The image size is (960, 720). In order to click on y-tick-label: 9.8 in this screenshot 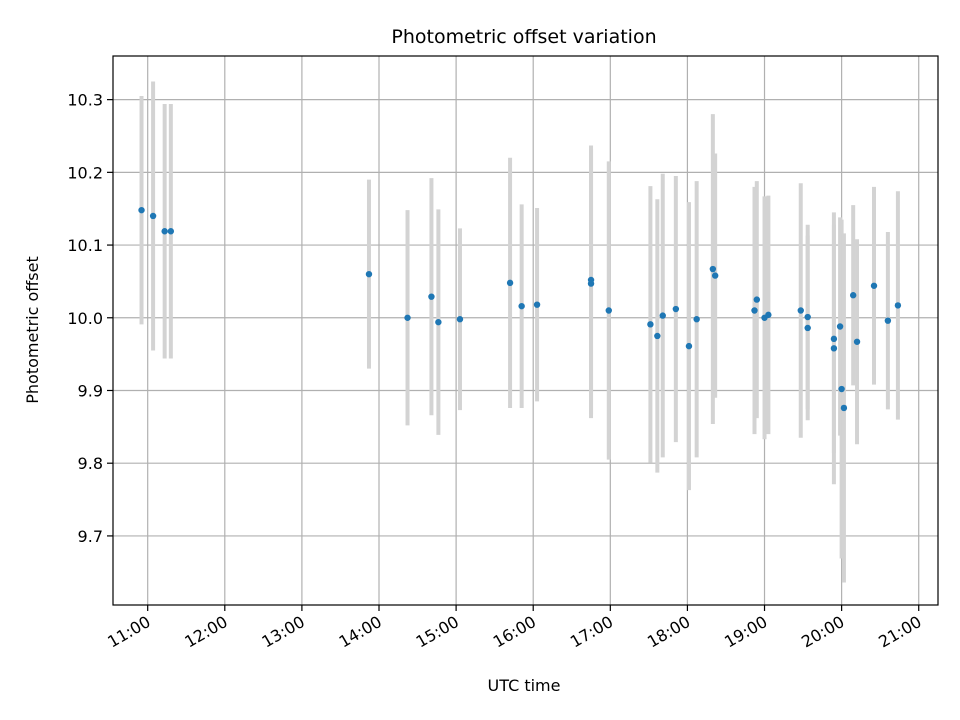, I will do `click(90, 463)`.